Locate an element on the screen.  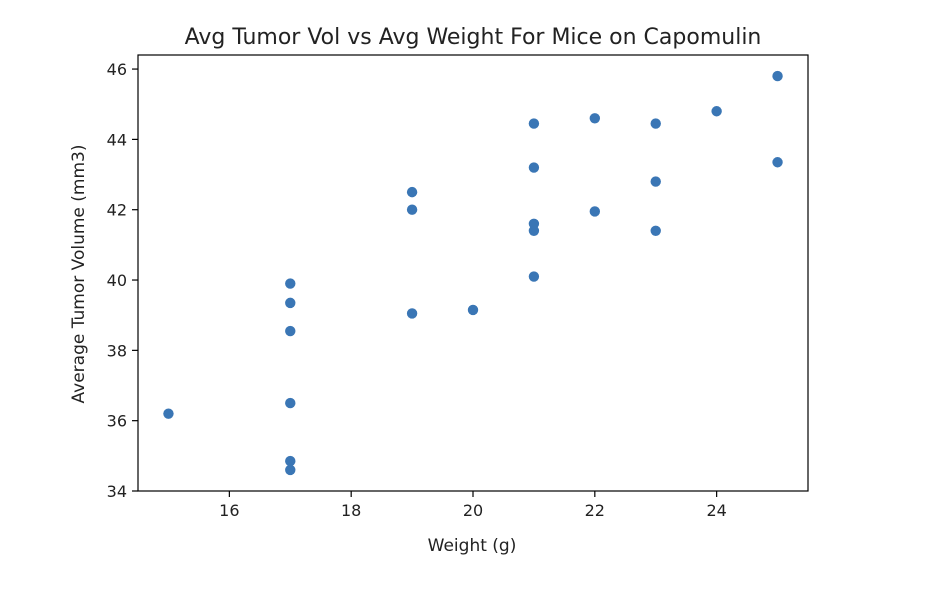
y-tick-label: 38 is located at coordinates (117, 350).